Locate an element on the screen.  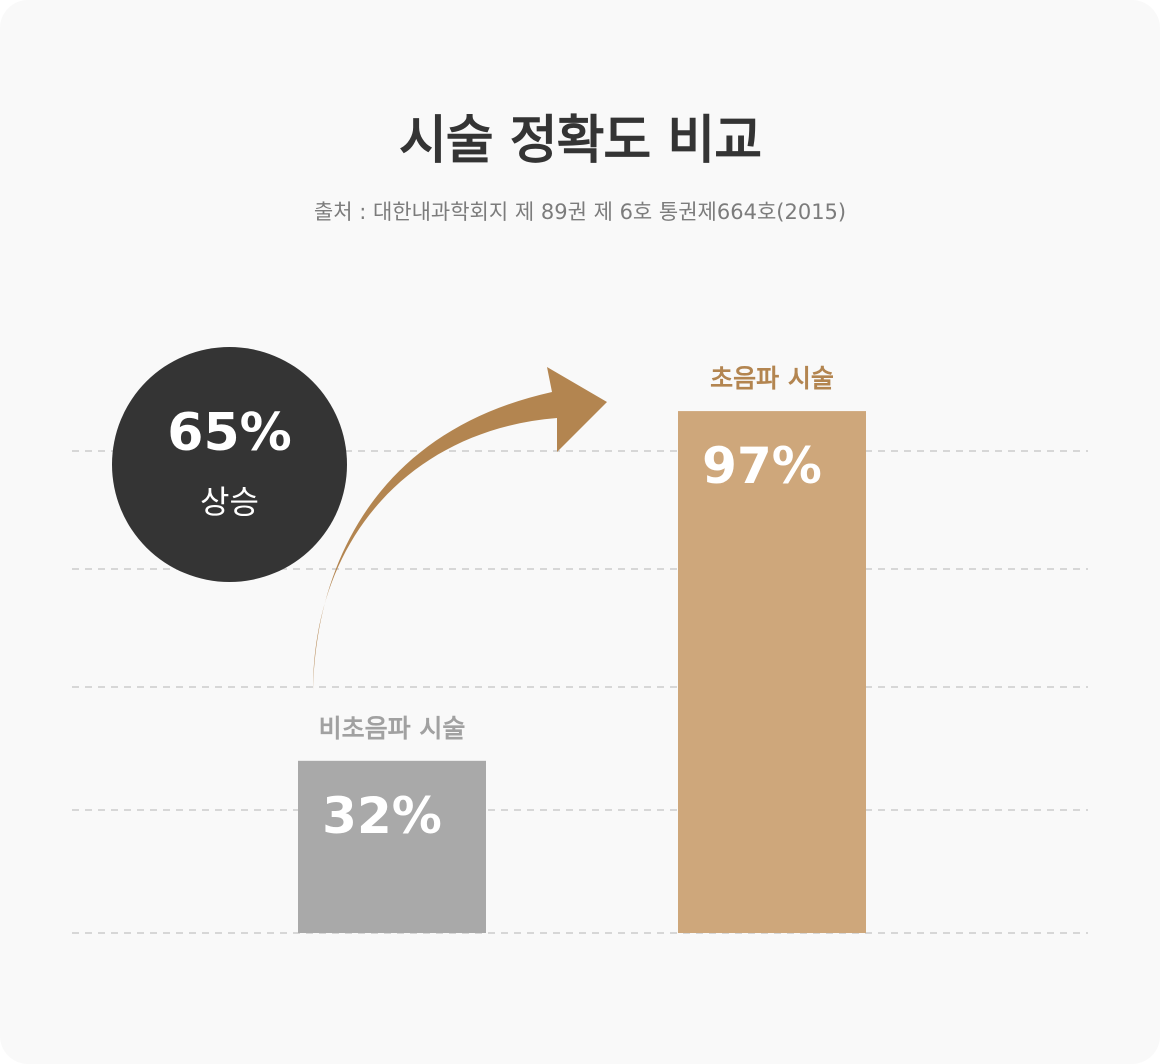
bar-value-label: 97% is located at coordinates (762, 466).